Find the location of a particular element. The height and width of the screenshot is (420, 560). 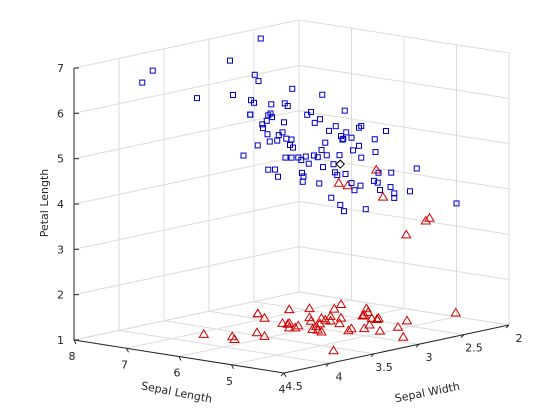

z-tick-label: 1 is located at coordinates (60, 340).